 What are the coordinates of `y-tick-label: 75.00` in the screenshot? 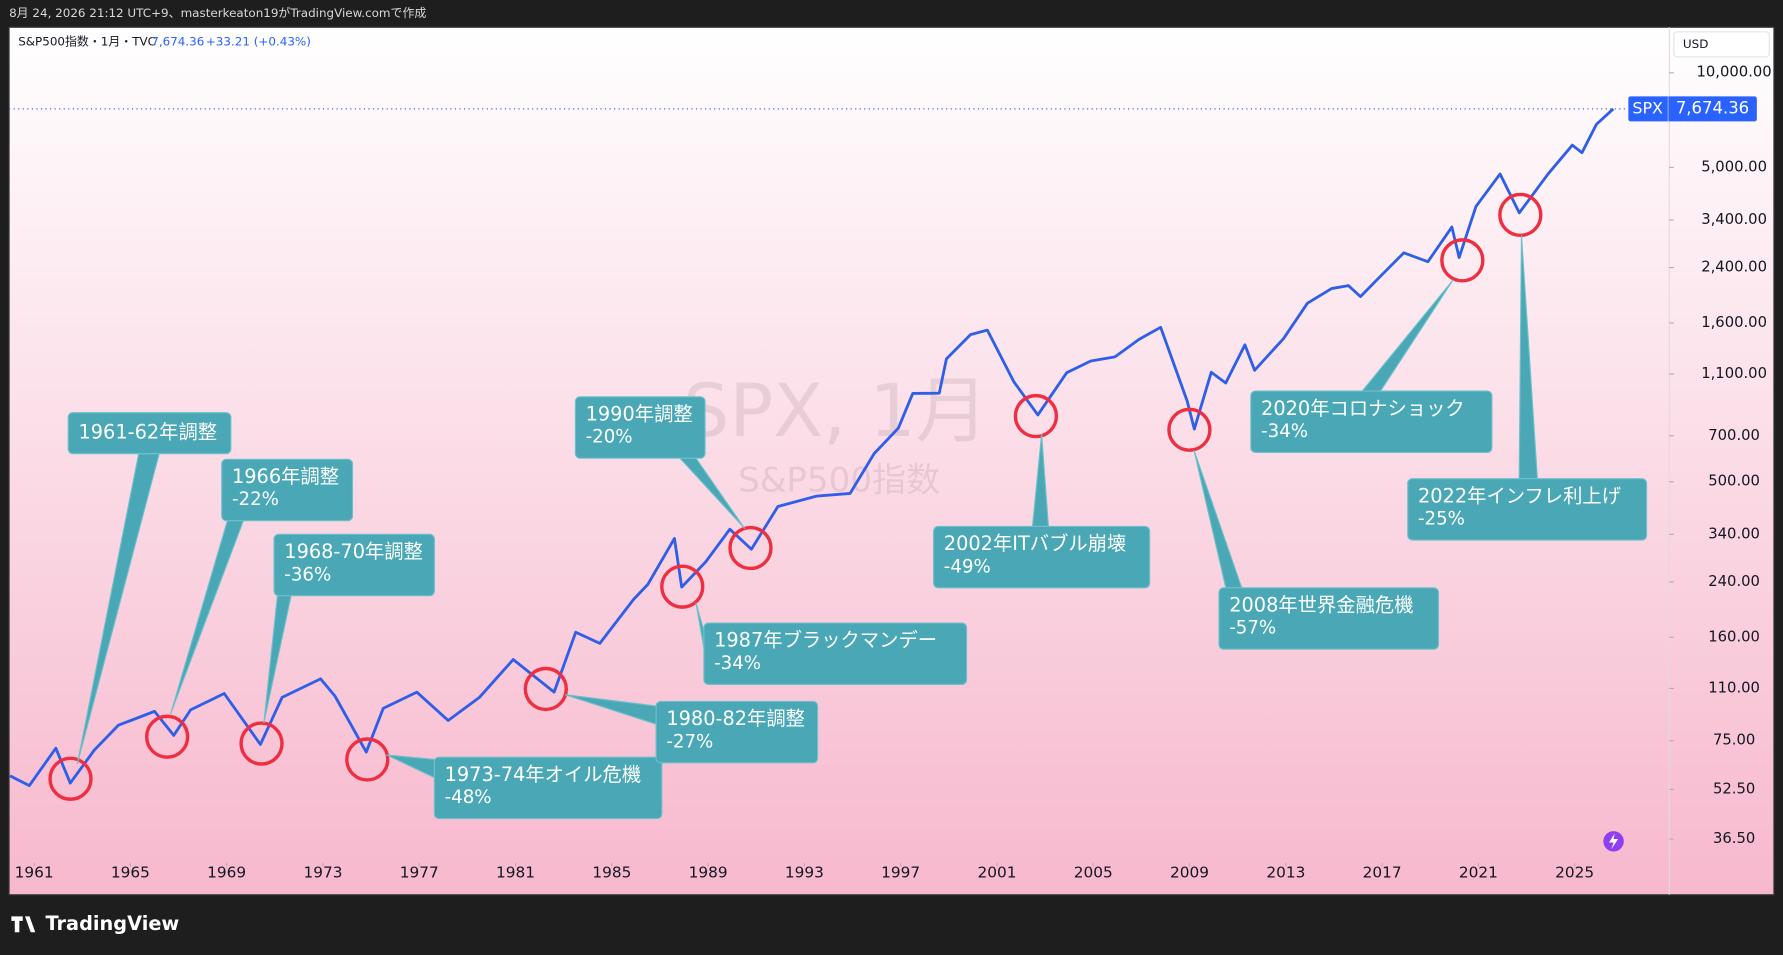 It's located at (1734, 740).